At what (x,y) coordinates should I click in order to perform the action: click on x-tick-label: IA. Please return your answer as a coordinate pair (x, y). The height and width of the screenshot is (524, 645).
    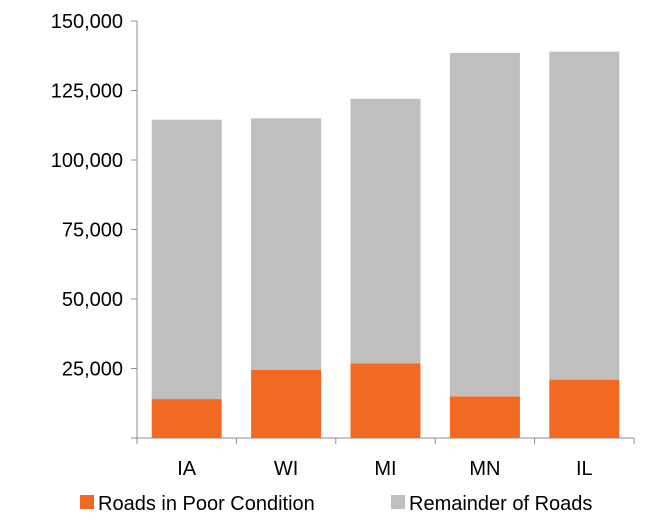
    Looking at the image, I should click on (187, 469).